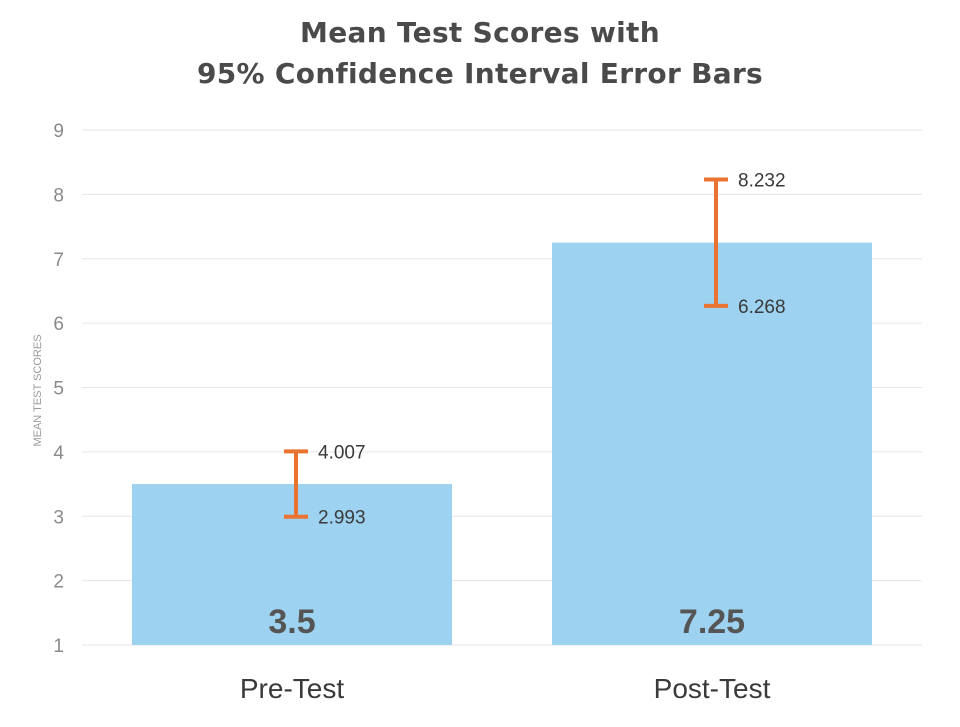 Image resolution: width=960 pixels, height=727 pixels. What do you see at coordinates (292, 564) in the screenshot?
I see `bar-pre-test` at bounding box center [292, 564].